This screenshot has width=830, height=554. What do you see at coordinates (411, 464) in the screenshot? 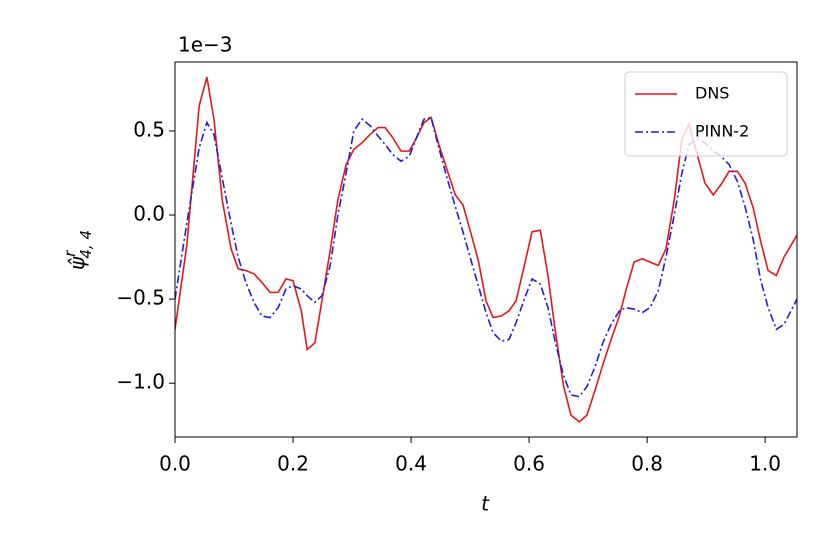
I see `x-tick-label: 0.4` at bounding box center [411, 464].